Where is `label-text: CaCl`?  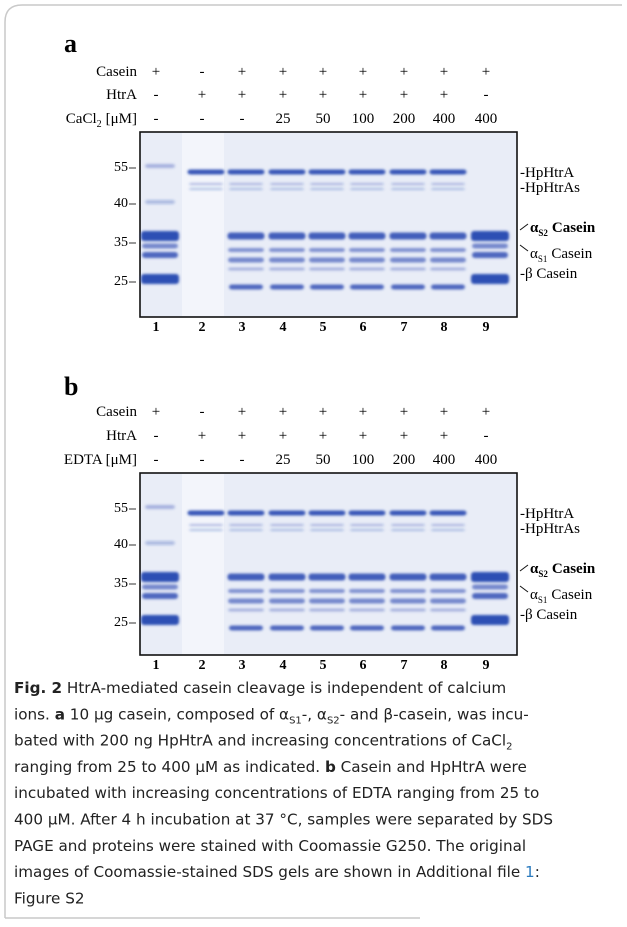 label-text: CaCl is located at coordinates (81, 119).